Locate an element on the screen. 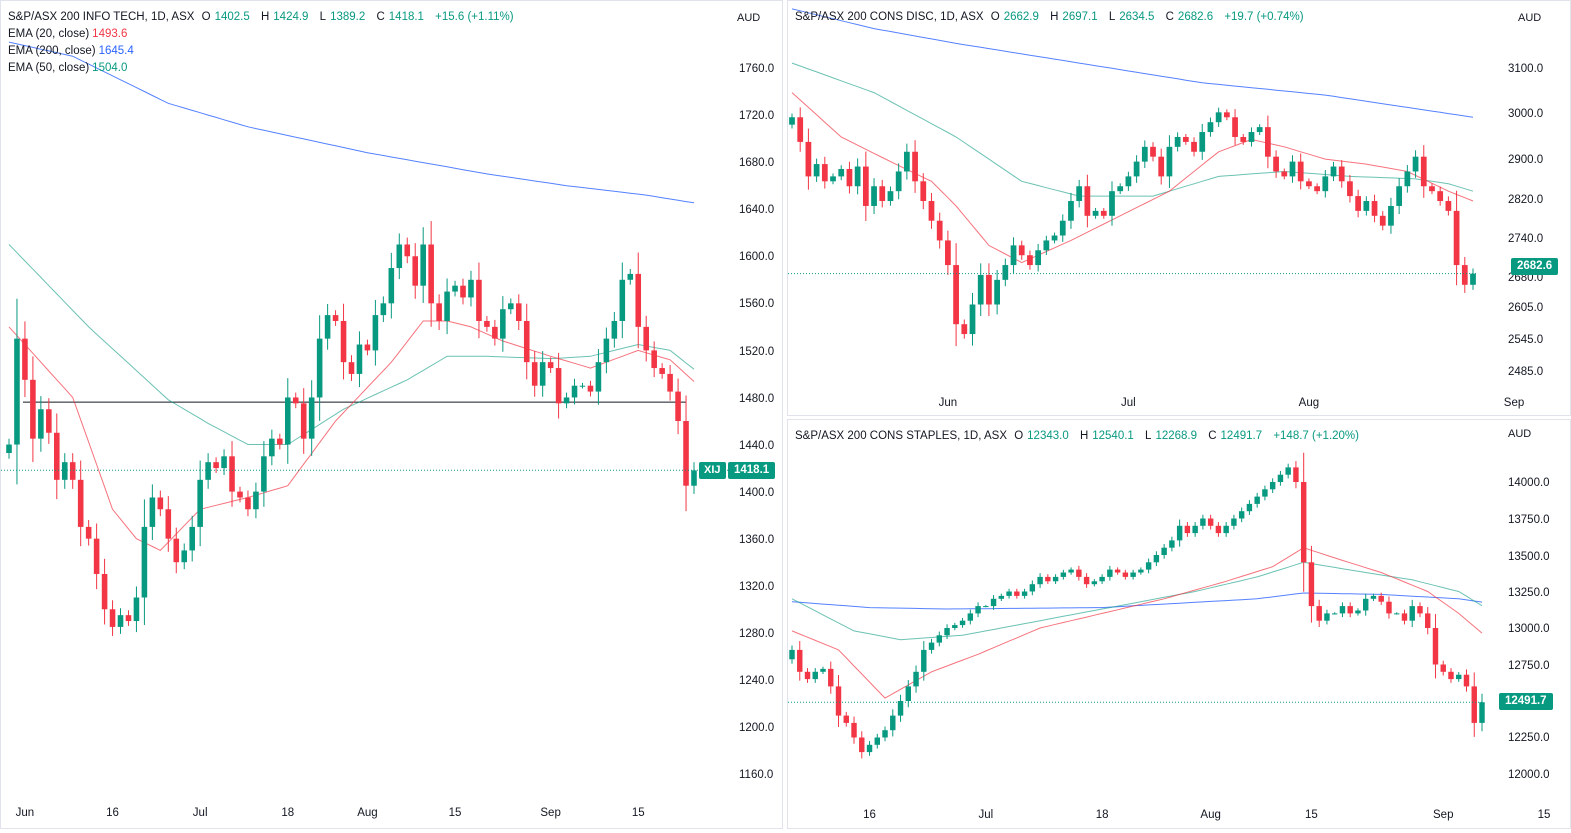  y-tick-label: 1520.0 is located at coordinates (756, 352).